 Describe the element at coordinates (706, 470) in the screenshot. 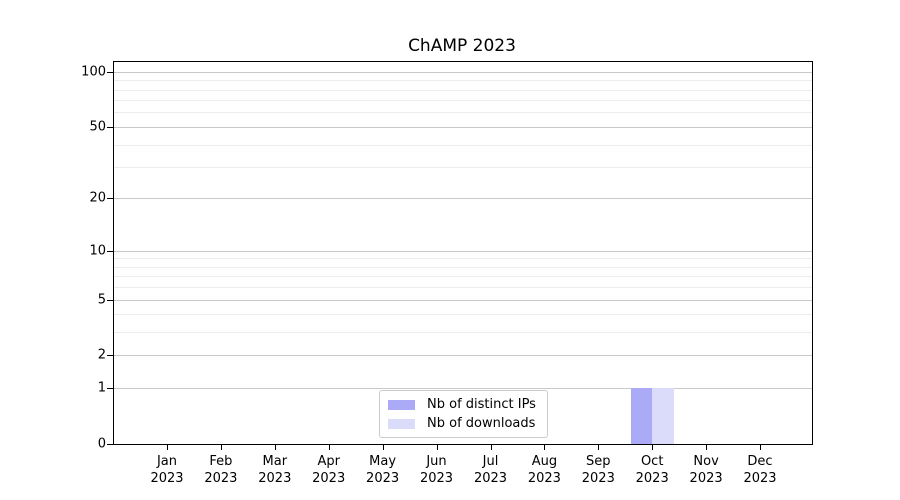

I see `x-tick-label: Nov 2023` at that location.